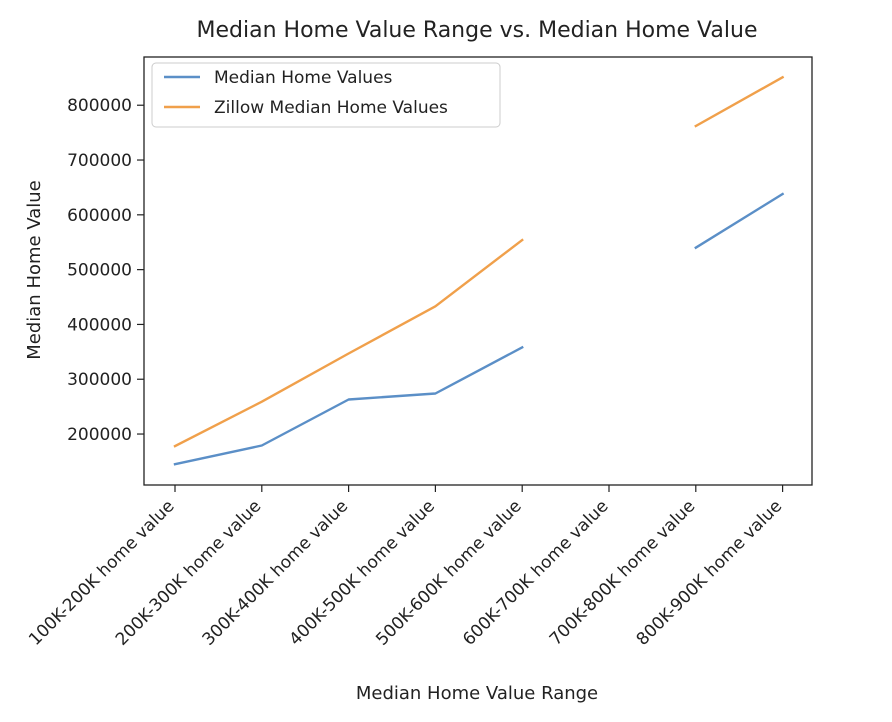 The width and height of the screenshot is (892, 722). What do you see at coordinates (99, 435) in the screenshot?
I see `y-tick-label: 200000` at bounding box center [99, 435].